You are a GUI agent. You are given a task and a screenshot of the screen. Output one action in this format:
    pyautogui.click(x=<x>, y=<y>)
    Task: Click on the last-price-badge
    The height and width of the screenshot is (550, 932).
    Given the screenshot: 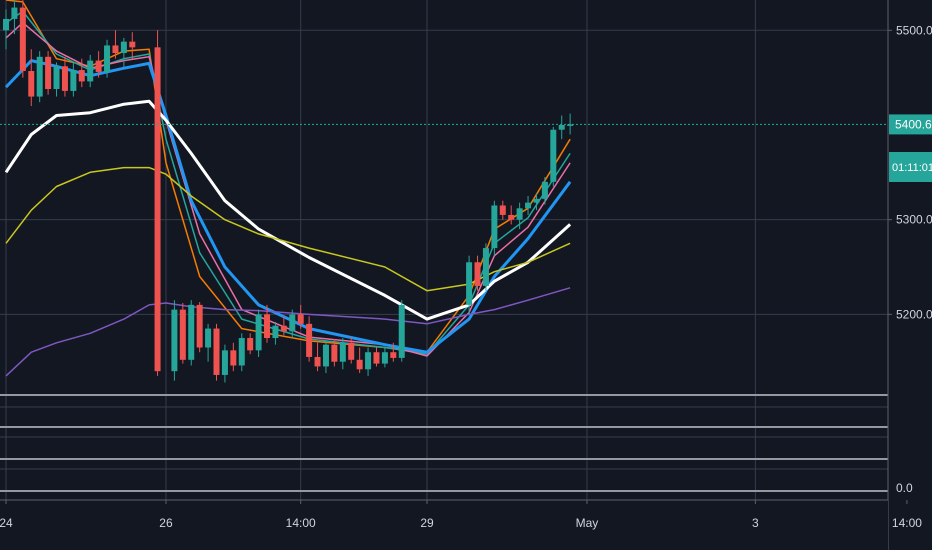 What is the action you would take?
    pyautogui.click(x=910, y=124)
    